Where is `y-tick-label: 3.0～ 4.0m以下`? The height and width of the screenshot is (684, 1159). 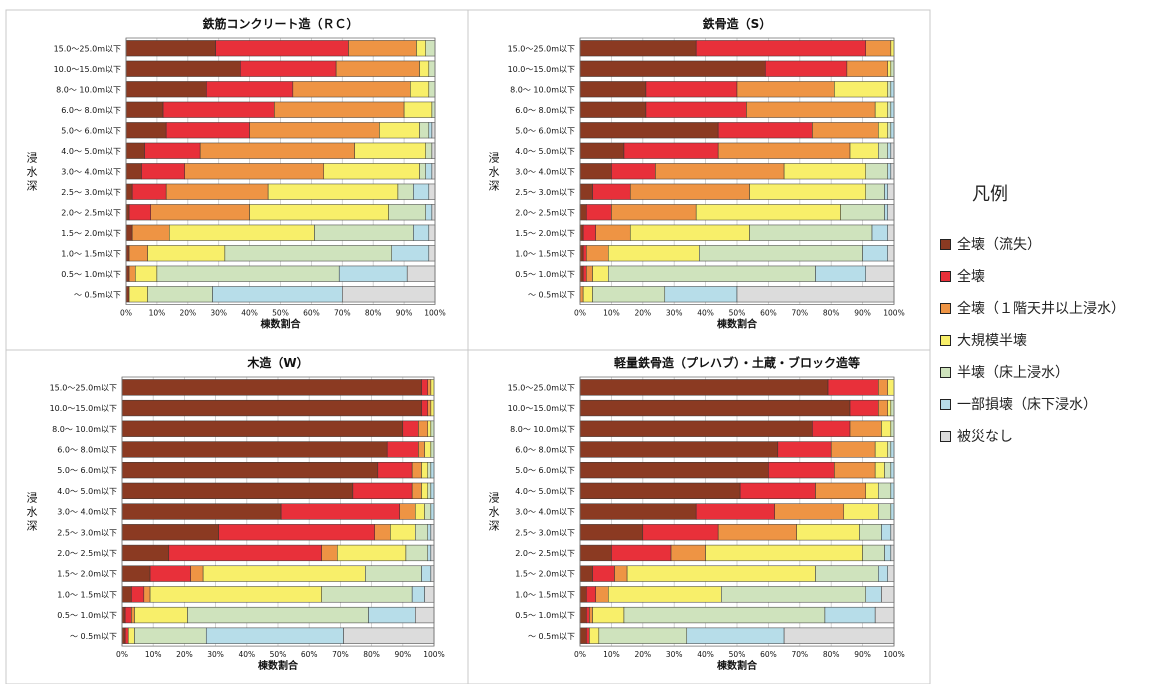 y-tick-label: 3.0～ 4.0m以下 is located at coordinates (87, 512).